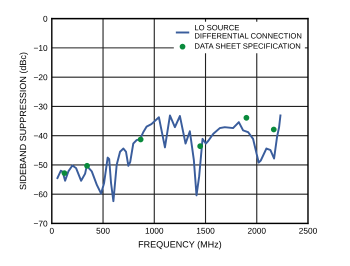 This screenshot has width=350, height=266. Describe the element at coordinates (41, 194) in the screenshot. I see `y-tick-label: −60` at that location.